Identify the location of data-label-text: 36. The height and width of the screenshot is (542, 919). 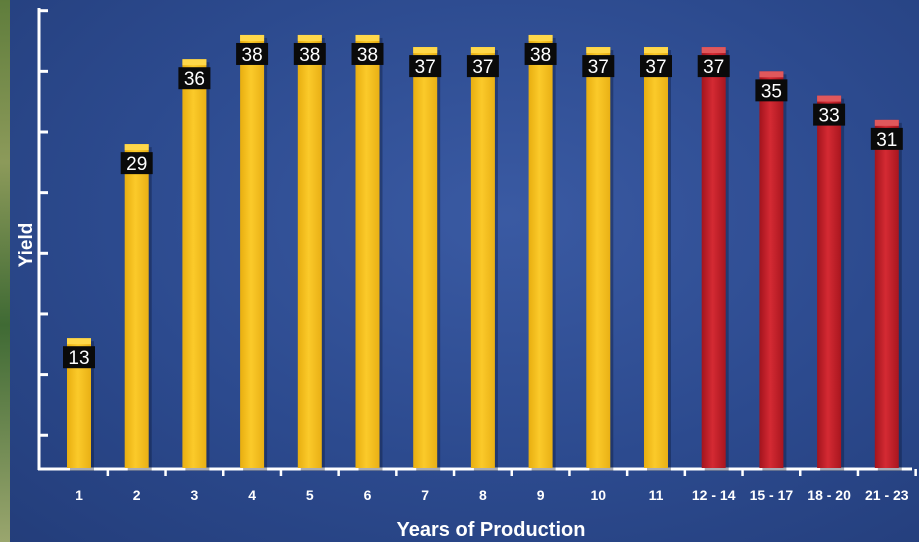
(194, 79).